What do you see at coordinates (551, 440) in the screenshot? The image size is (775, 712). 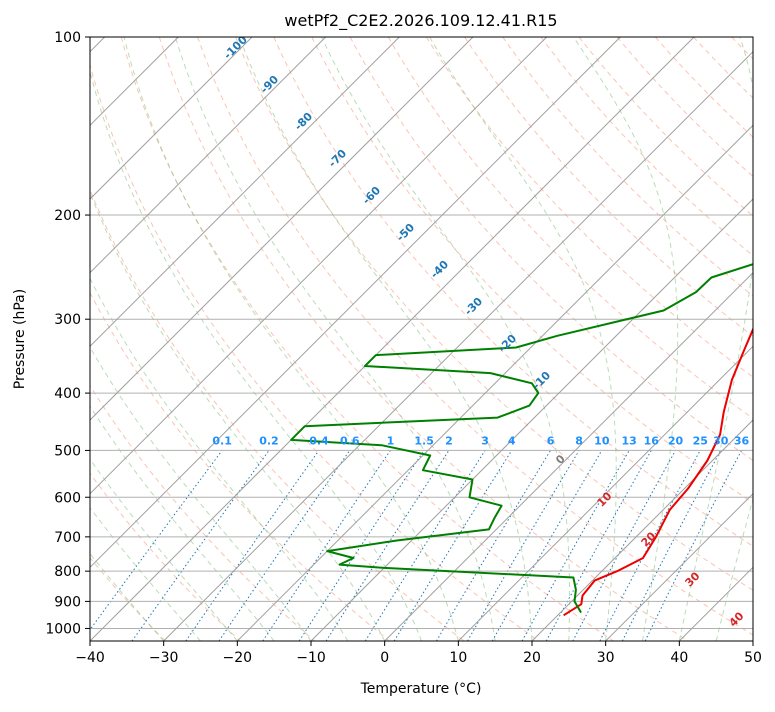 I see `mixing-ratio-label: 6` at bounding box center [551, 440].